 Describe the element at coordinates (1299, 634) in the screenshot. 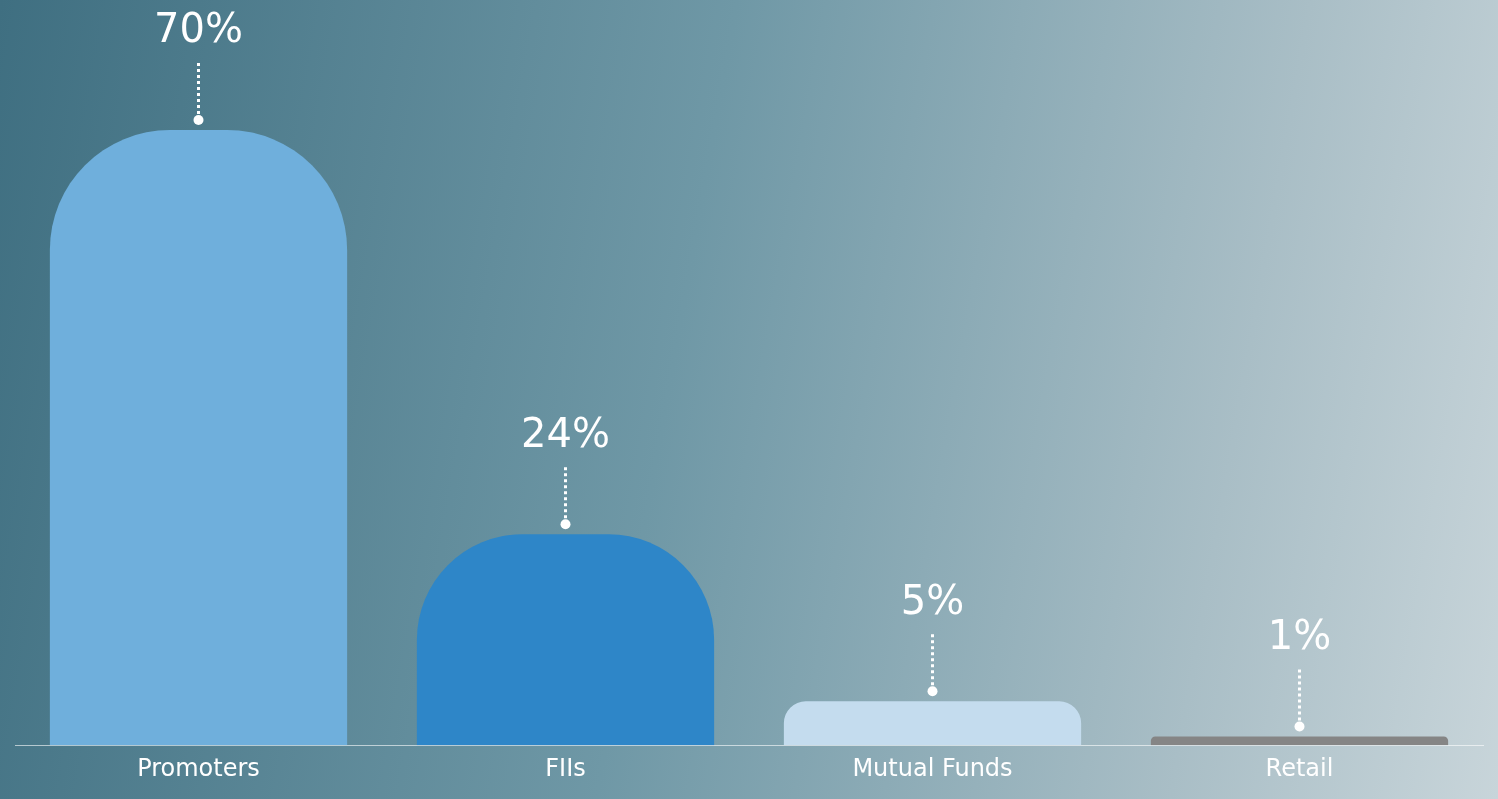

I see `data-label: 1%` at that location.